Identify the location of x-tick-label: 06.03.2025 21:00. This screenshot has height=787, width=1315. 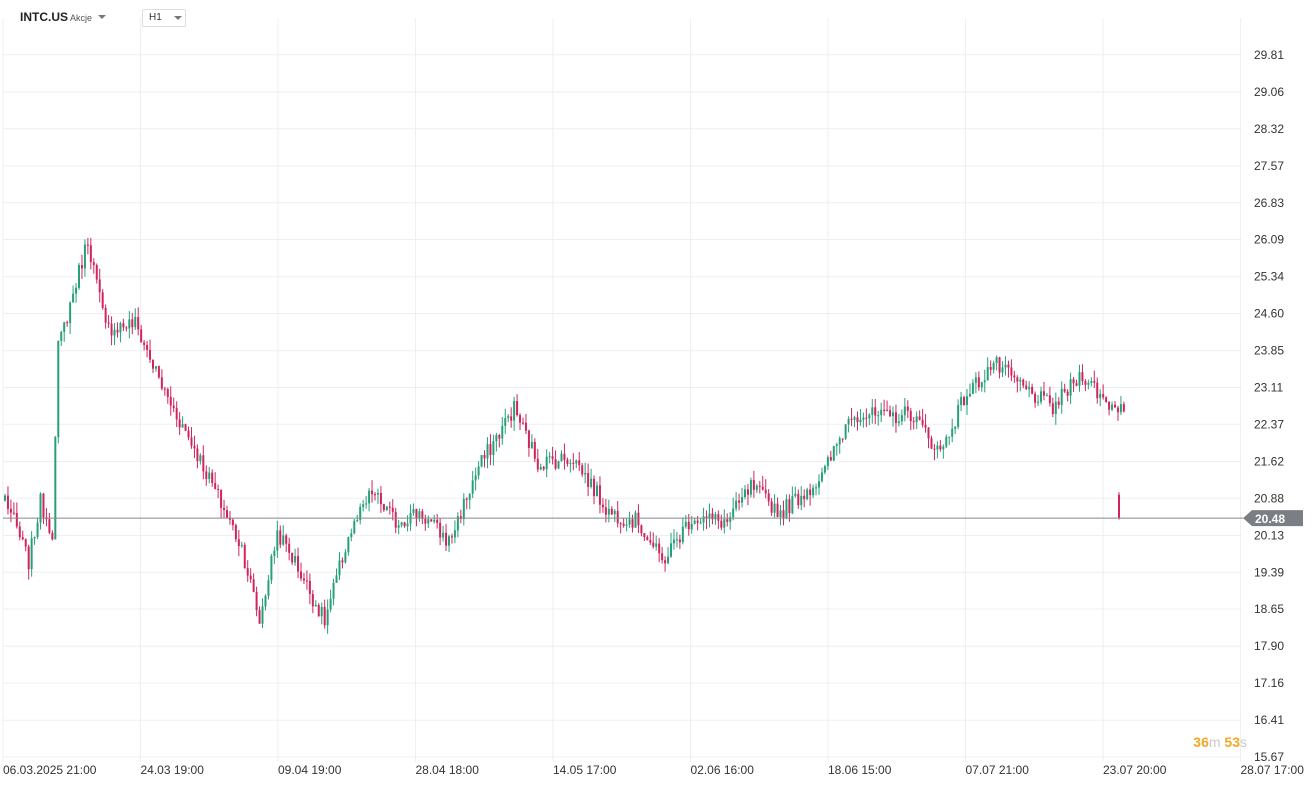
(50, 770).